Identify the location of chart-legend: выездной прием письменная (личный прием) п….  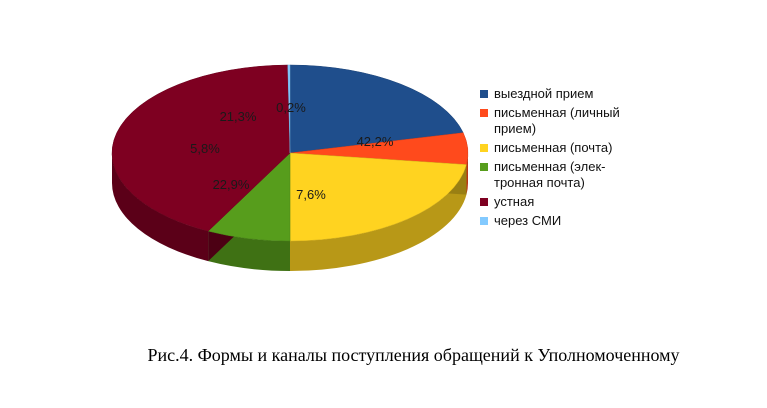
(575, 159).